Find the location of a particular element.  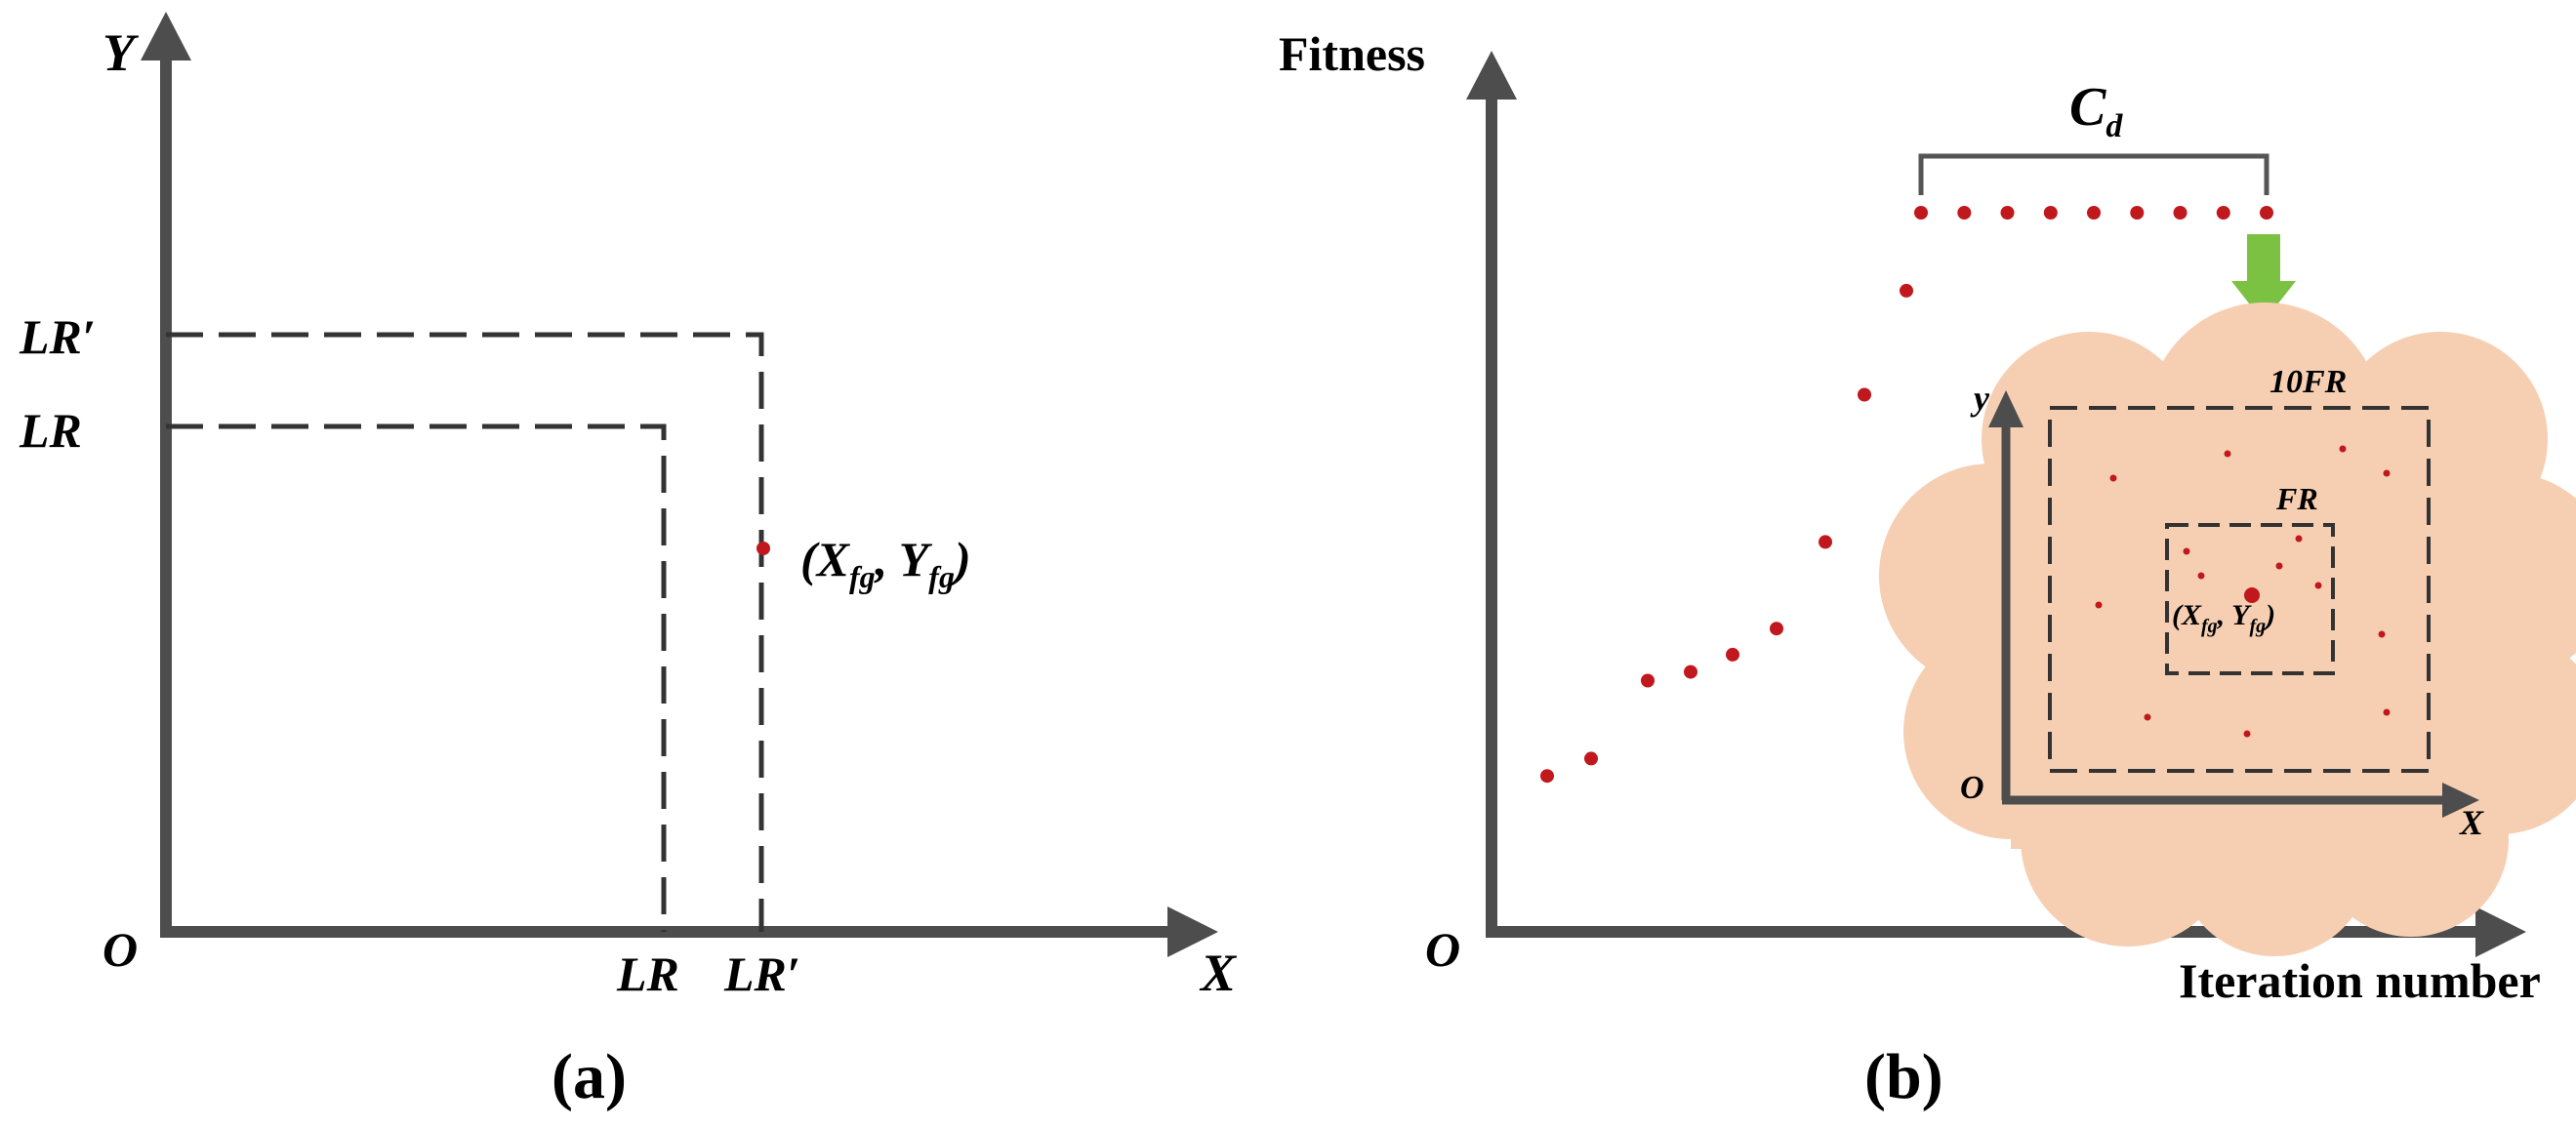

panel-a-x-axis-label: X is located at coordinates (1218, 973).